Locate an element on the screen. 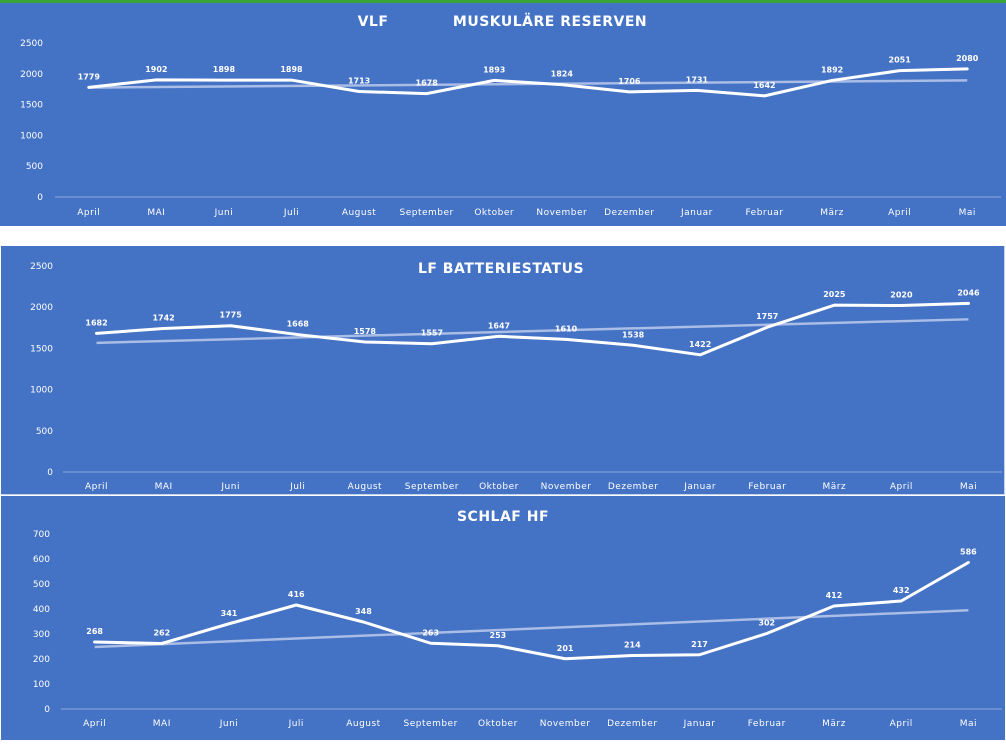 This screenshot has width=1006, height=744. data-label: 1779 is located at coordinates (89, 76).